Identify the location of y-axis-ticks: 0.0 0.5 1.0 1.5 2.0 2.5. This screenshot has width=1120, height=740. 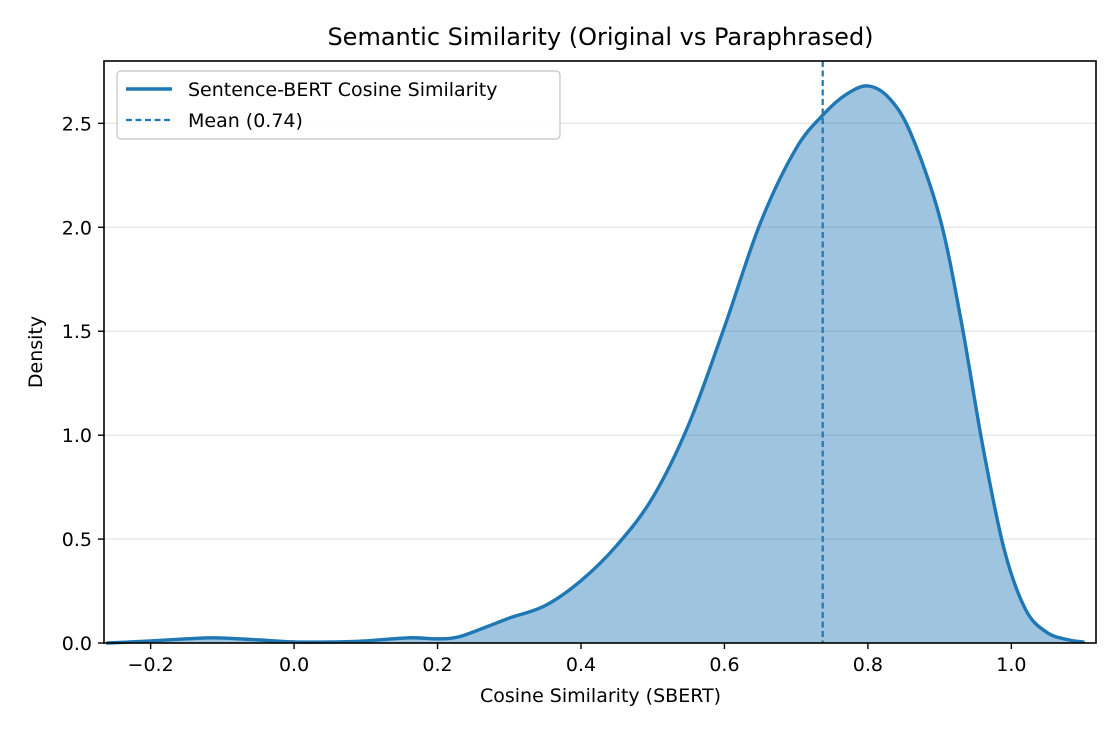
(83, 384).